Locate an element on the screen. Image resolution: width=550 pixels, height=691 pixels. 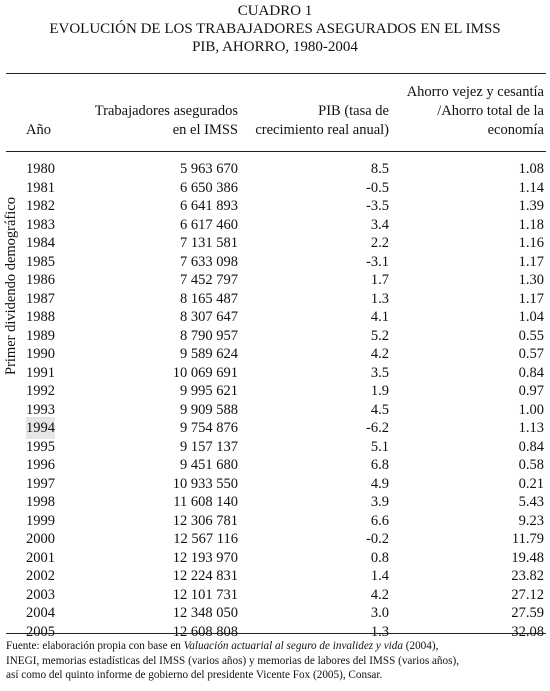
ahorro-cell: 32.08 is located at coordinates (527, 631).